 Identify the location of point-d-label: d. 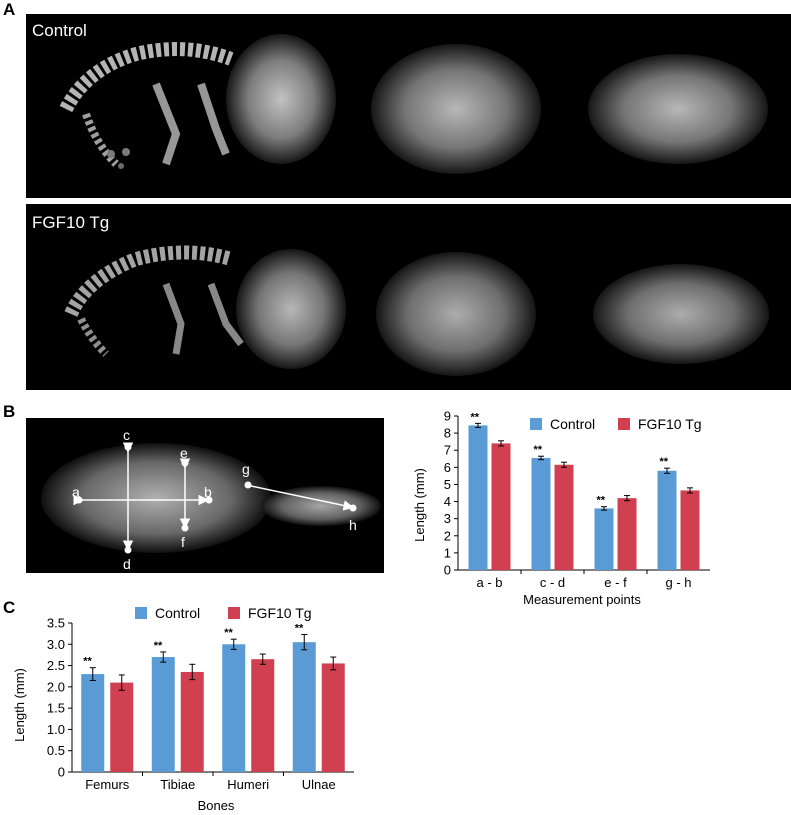
(127, 564).